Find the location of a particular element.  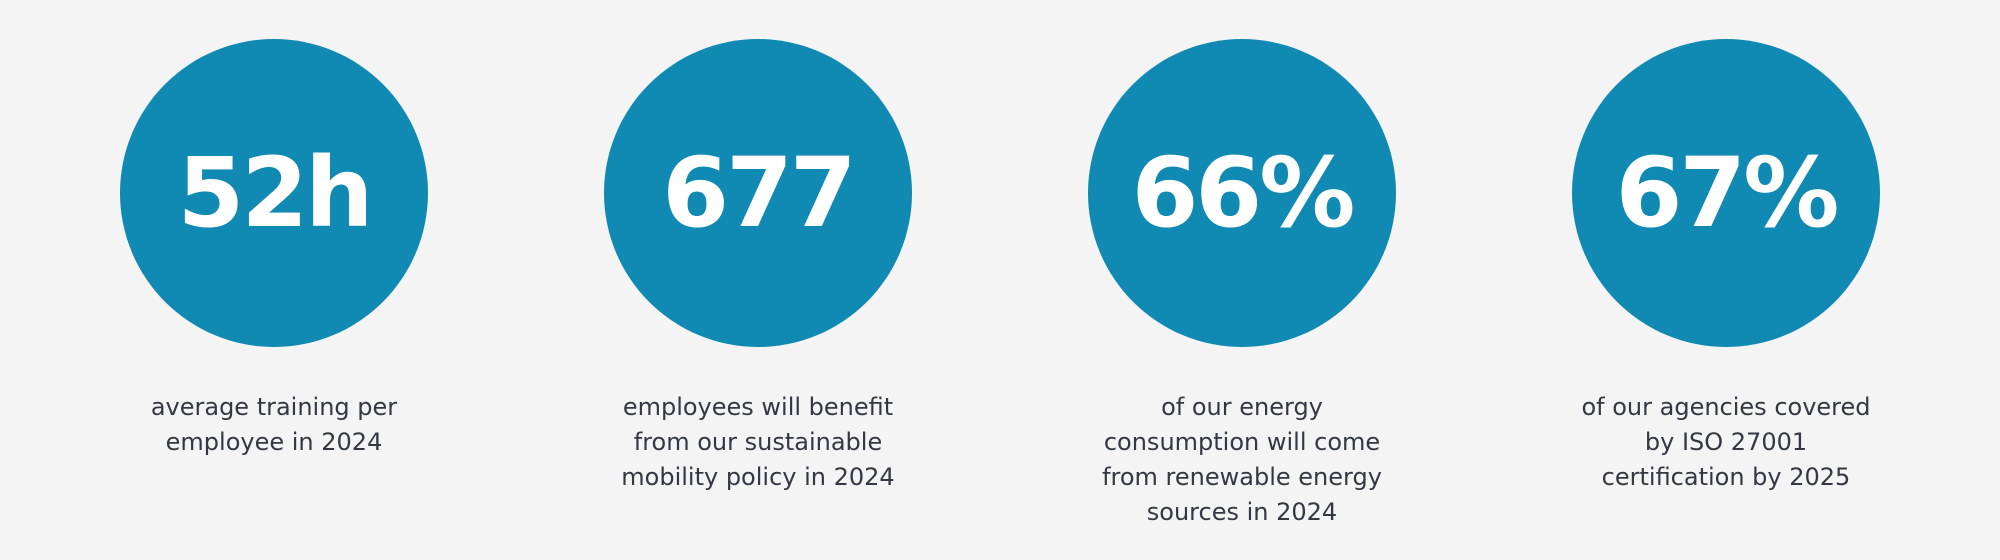

stat-value: 66% is located at coordinates (1243, 193).